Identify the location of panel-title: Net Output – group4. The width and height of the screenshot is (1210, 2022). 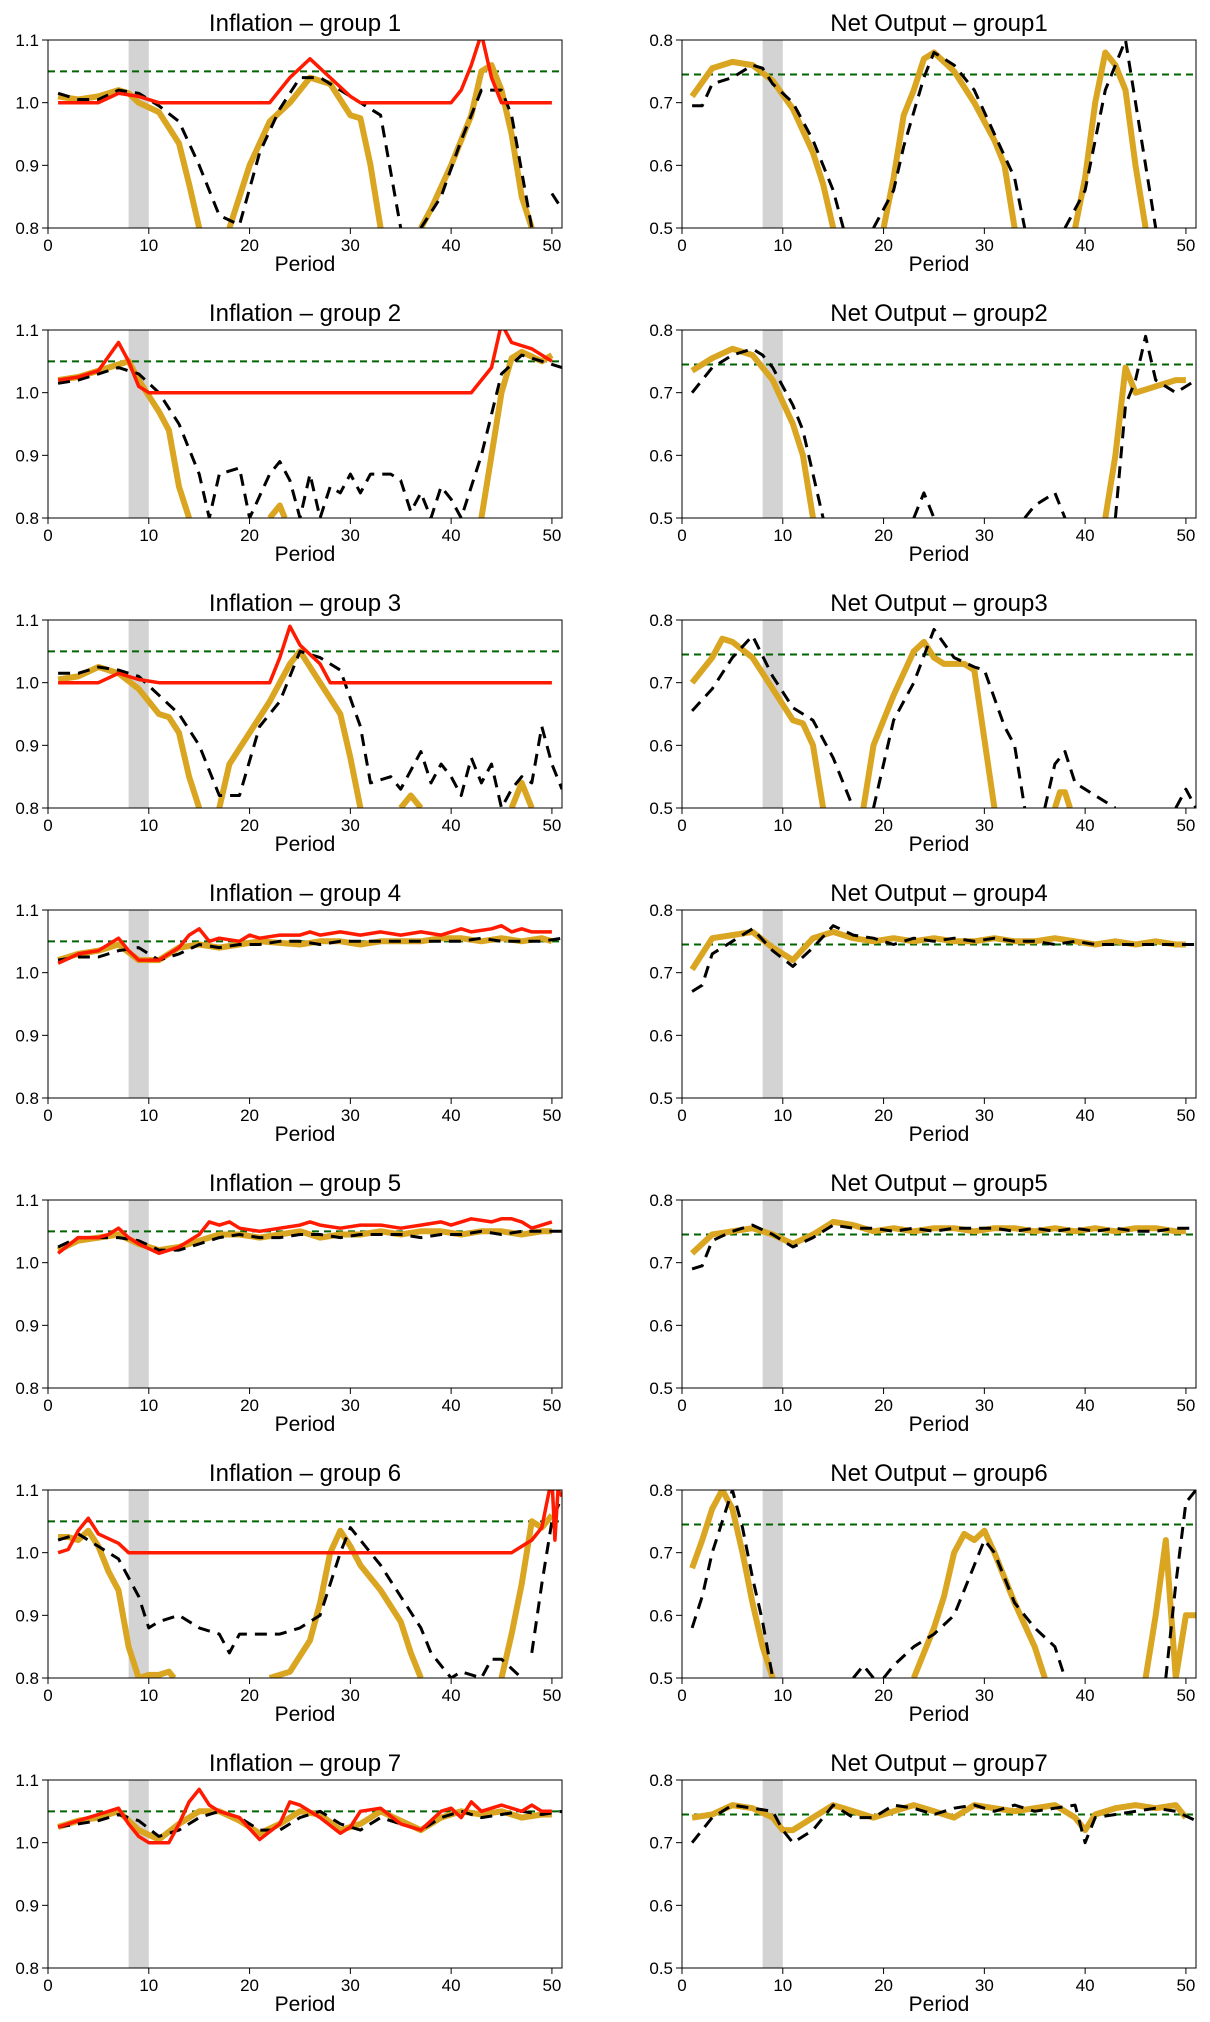
(938, 893).